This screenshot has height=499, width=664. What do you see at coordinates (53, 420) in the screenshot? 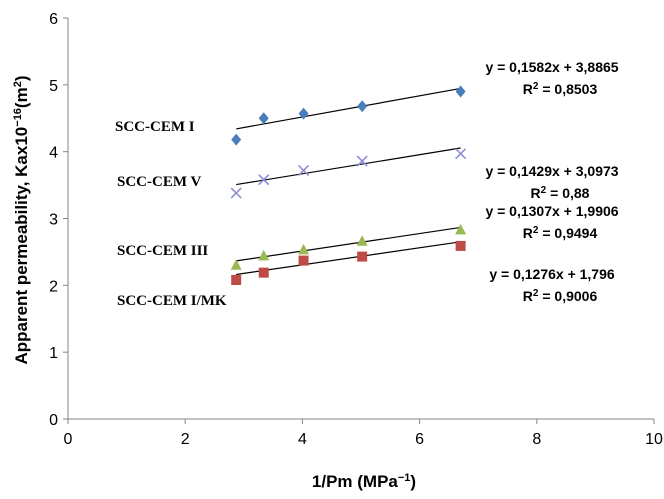
I see `y-tick-label: 0` at bounding box center [53, 420].